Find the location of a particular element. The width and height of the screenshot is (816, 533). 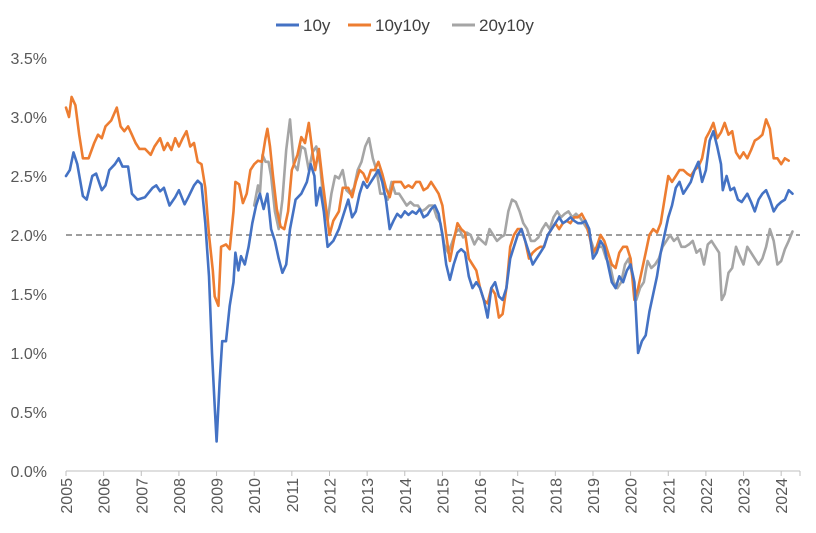

x-tick-label: 2023 is located at coordinates (745, 496).